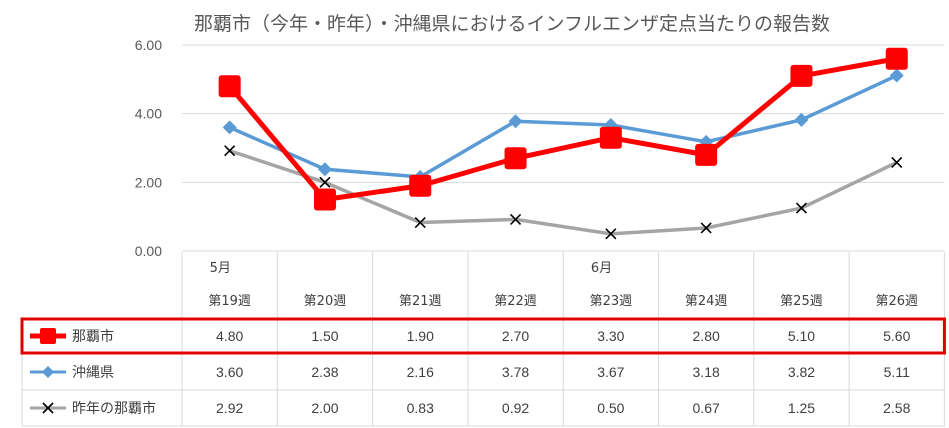 The width and height of the screenshot is (949, 428). Describe the element at coordinates (148, 45) in the screenshot. I see `y-tick-label: 6.00` at that location.